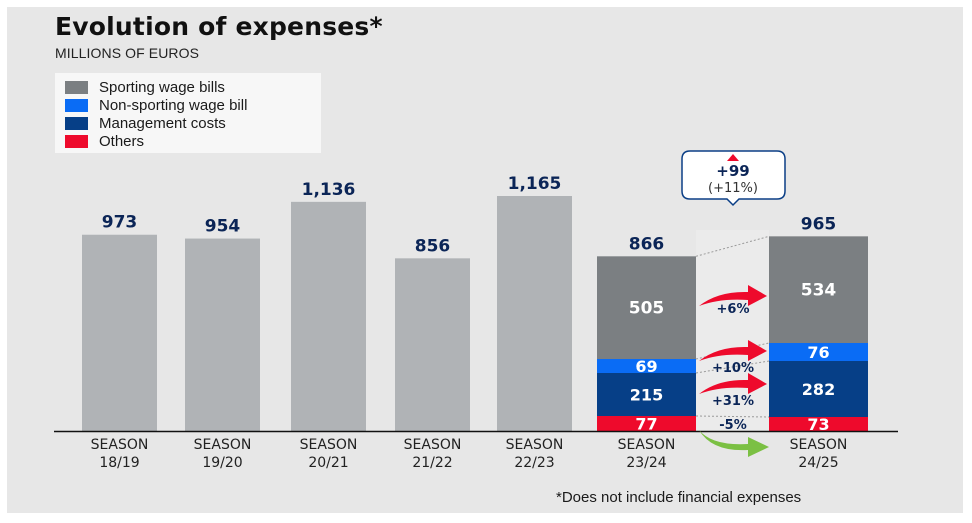  Describe the element at coordinates (127, 53) in the screenshot. I see `chart-subtitle: MILLIONS OF EUROS` at that location.